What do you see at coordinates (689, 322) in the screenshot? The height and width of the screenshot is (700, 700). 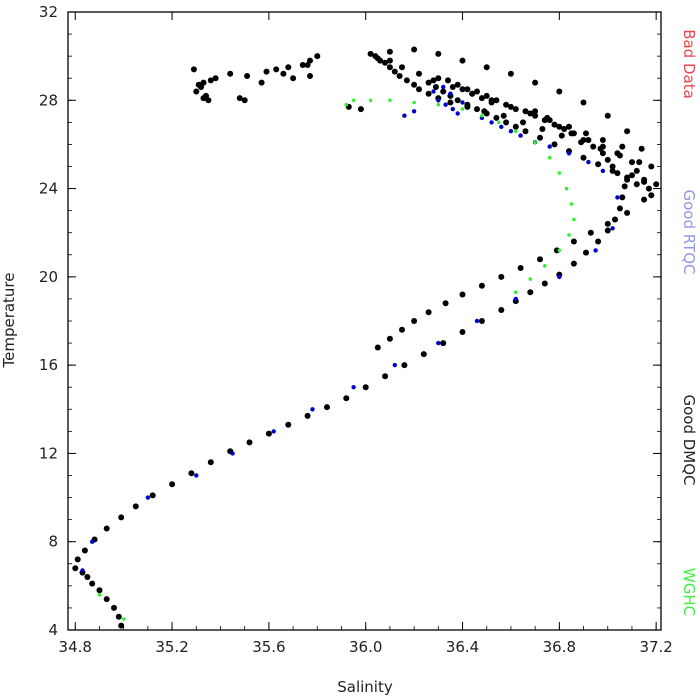 I see `legend: Bad Data Good RTQC Good DMQC WGHC` at bounding box center [689, 322].